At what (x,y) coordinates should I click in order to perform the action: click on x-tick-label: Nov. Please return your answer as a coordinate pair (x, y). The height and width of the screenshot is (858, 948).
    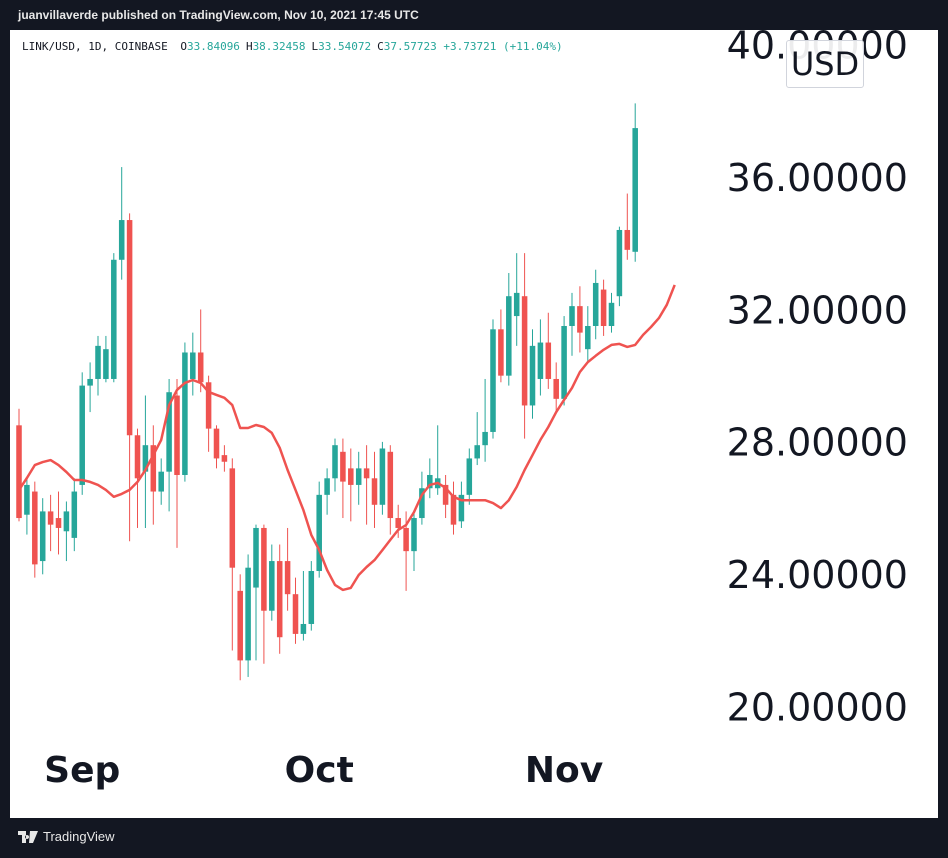
    Looking at the image, I should click on (564, 770).